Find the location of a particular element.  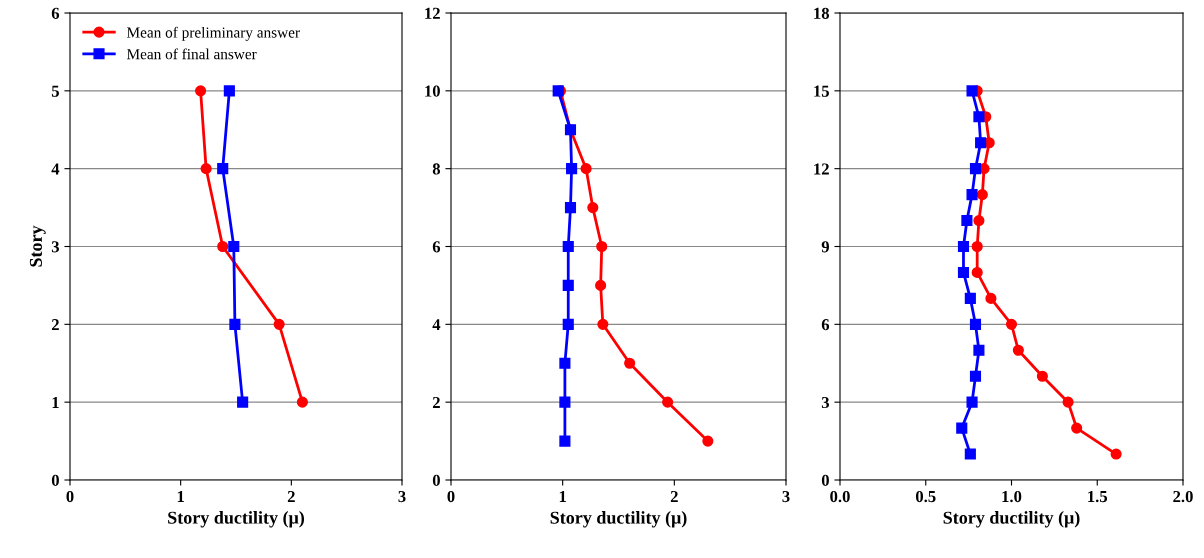

y-tick-label: 9 is located at coordinates (825, 247).